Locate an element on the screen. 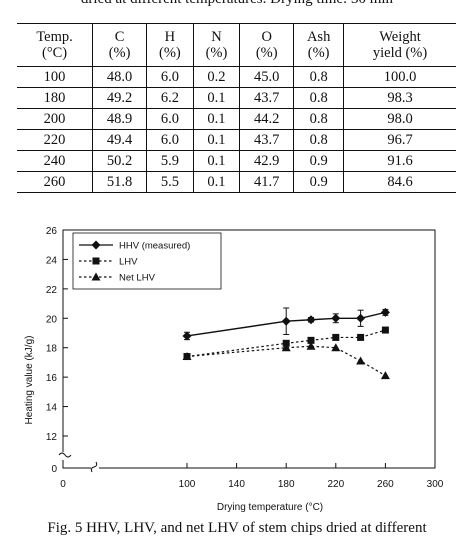 Image resolution: width=474 pixels, height=537 pixels. header-ash: Ash (%) is located at coordinates (319, 45).